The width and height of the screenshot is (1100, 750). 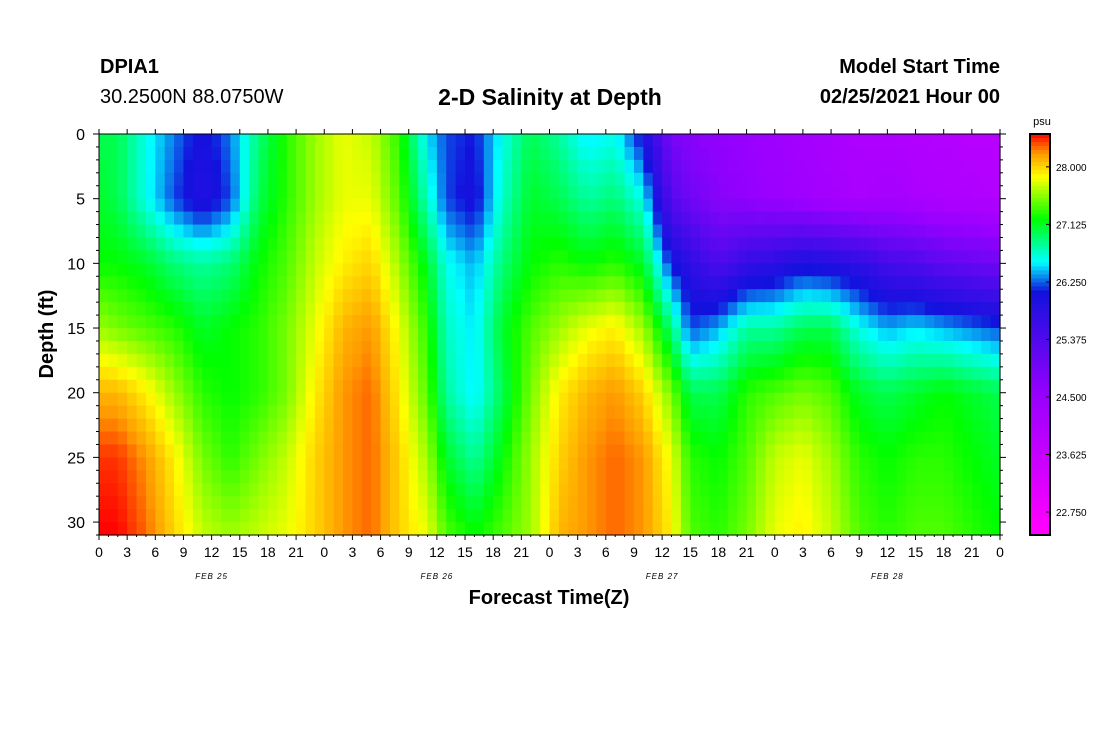 I want to click on colorbar-tick-label: 23.625, so click(x=1071, y=455).